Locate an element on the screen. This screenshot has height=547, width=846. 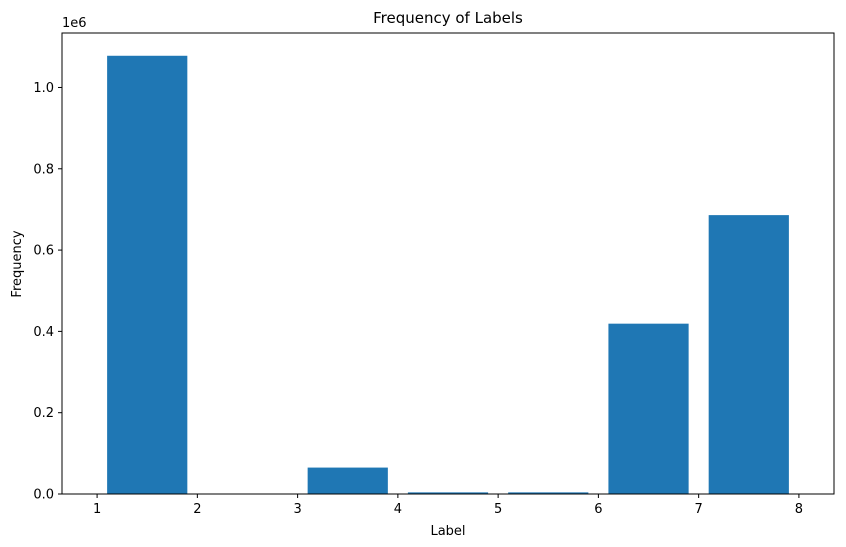
x-tick-label: 3 is located at coordinates (297, 509).